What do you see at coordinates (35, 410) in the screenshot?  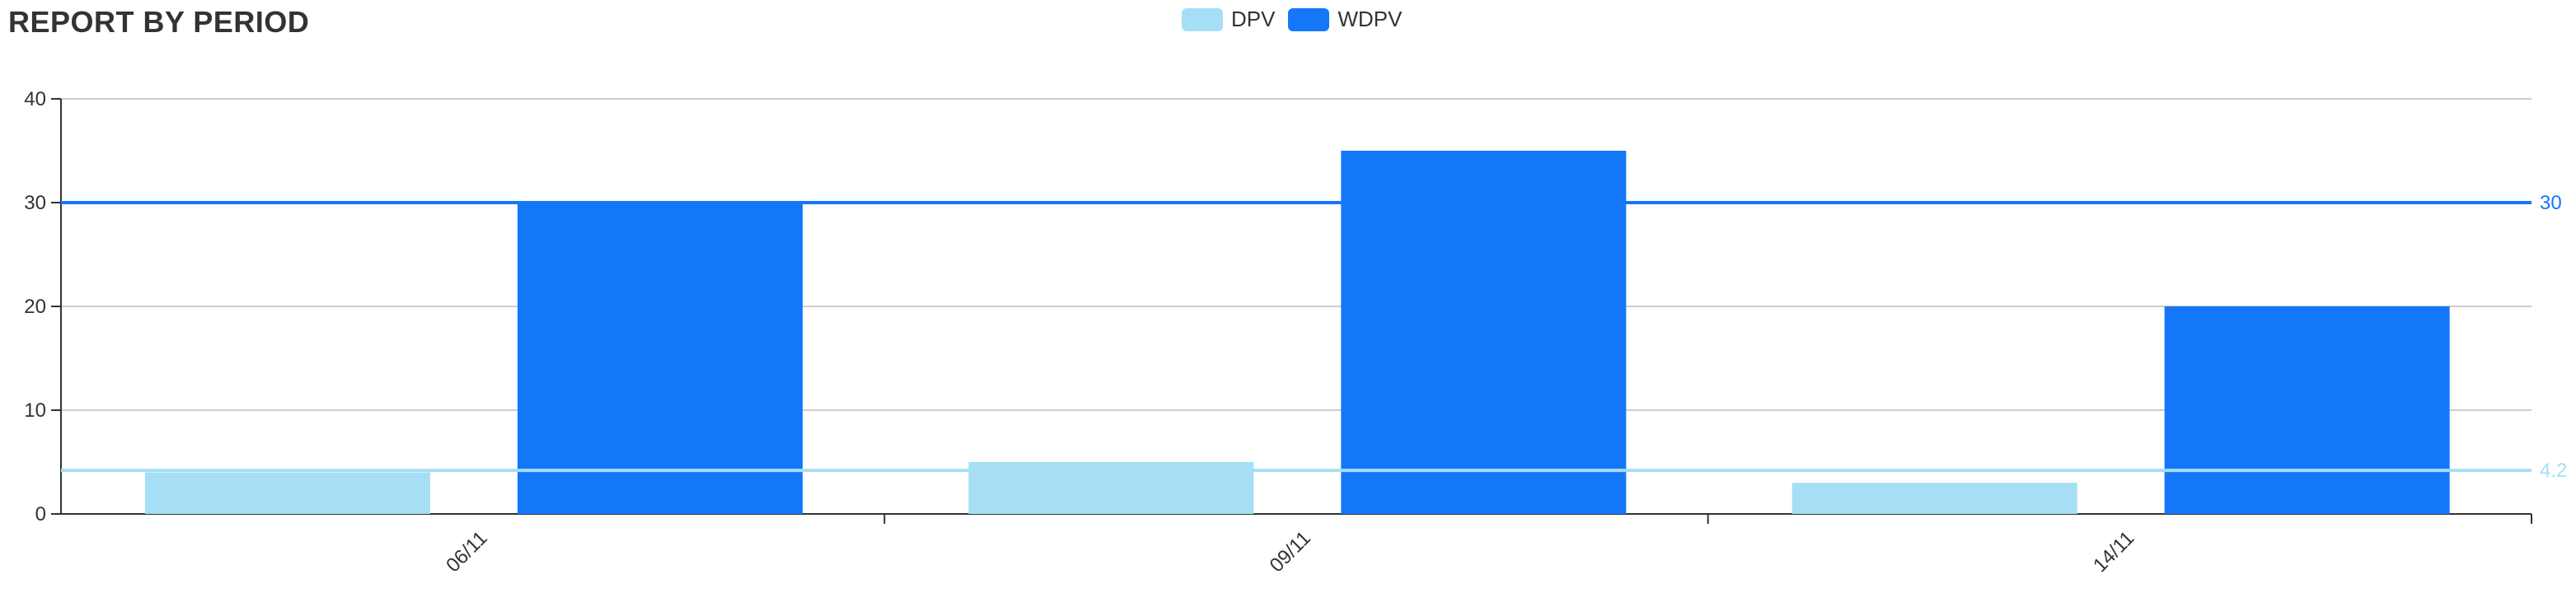 I see `y-tick-label-10: 10` at bounding box center [35, 410].